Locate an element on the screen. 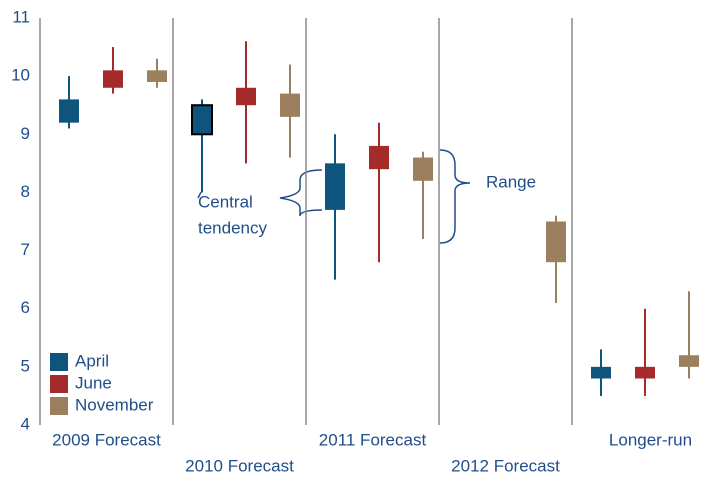 This screenshot has height=481, width=701. y-tick-label: 9 is located at coordinates (25, 133).